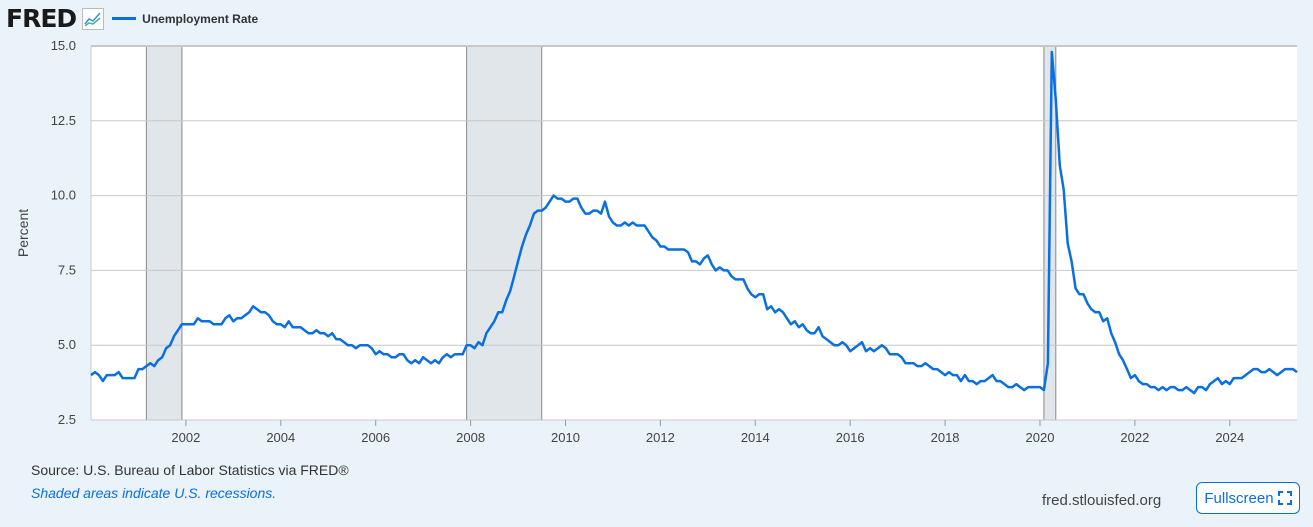 This screenshot has width=1313, height=527. What do you see at coordinates (660, 437) in the screenshot?
I see `x-tick-label: 2012` at bounding box center [660, 437].